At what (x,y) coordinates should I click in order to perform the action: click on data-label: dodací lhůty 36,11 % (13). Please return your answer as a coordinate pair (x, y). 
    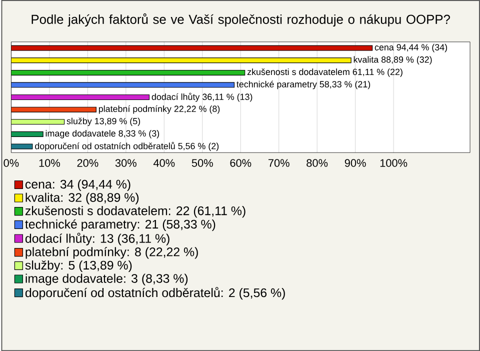
    Looking at the image, I should click on (202, 97).